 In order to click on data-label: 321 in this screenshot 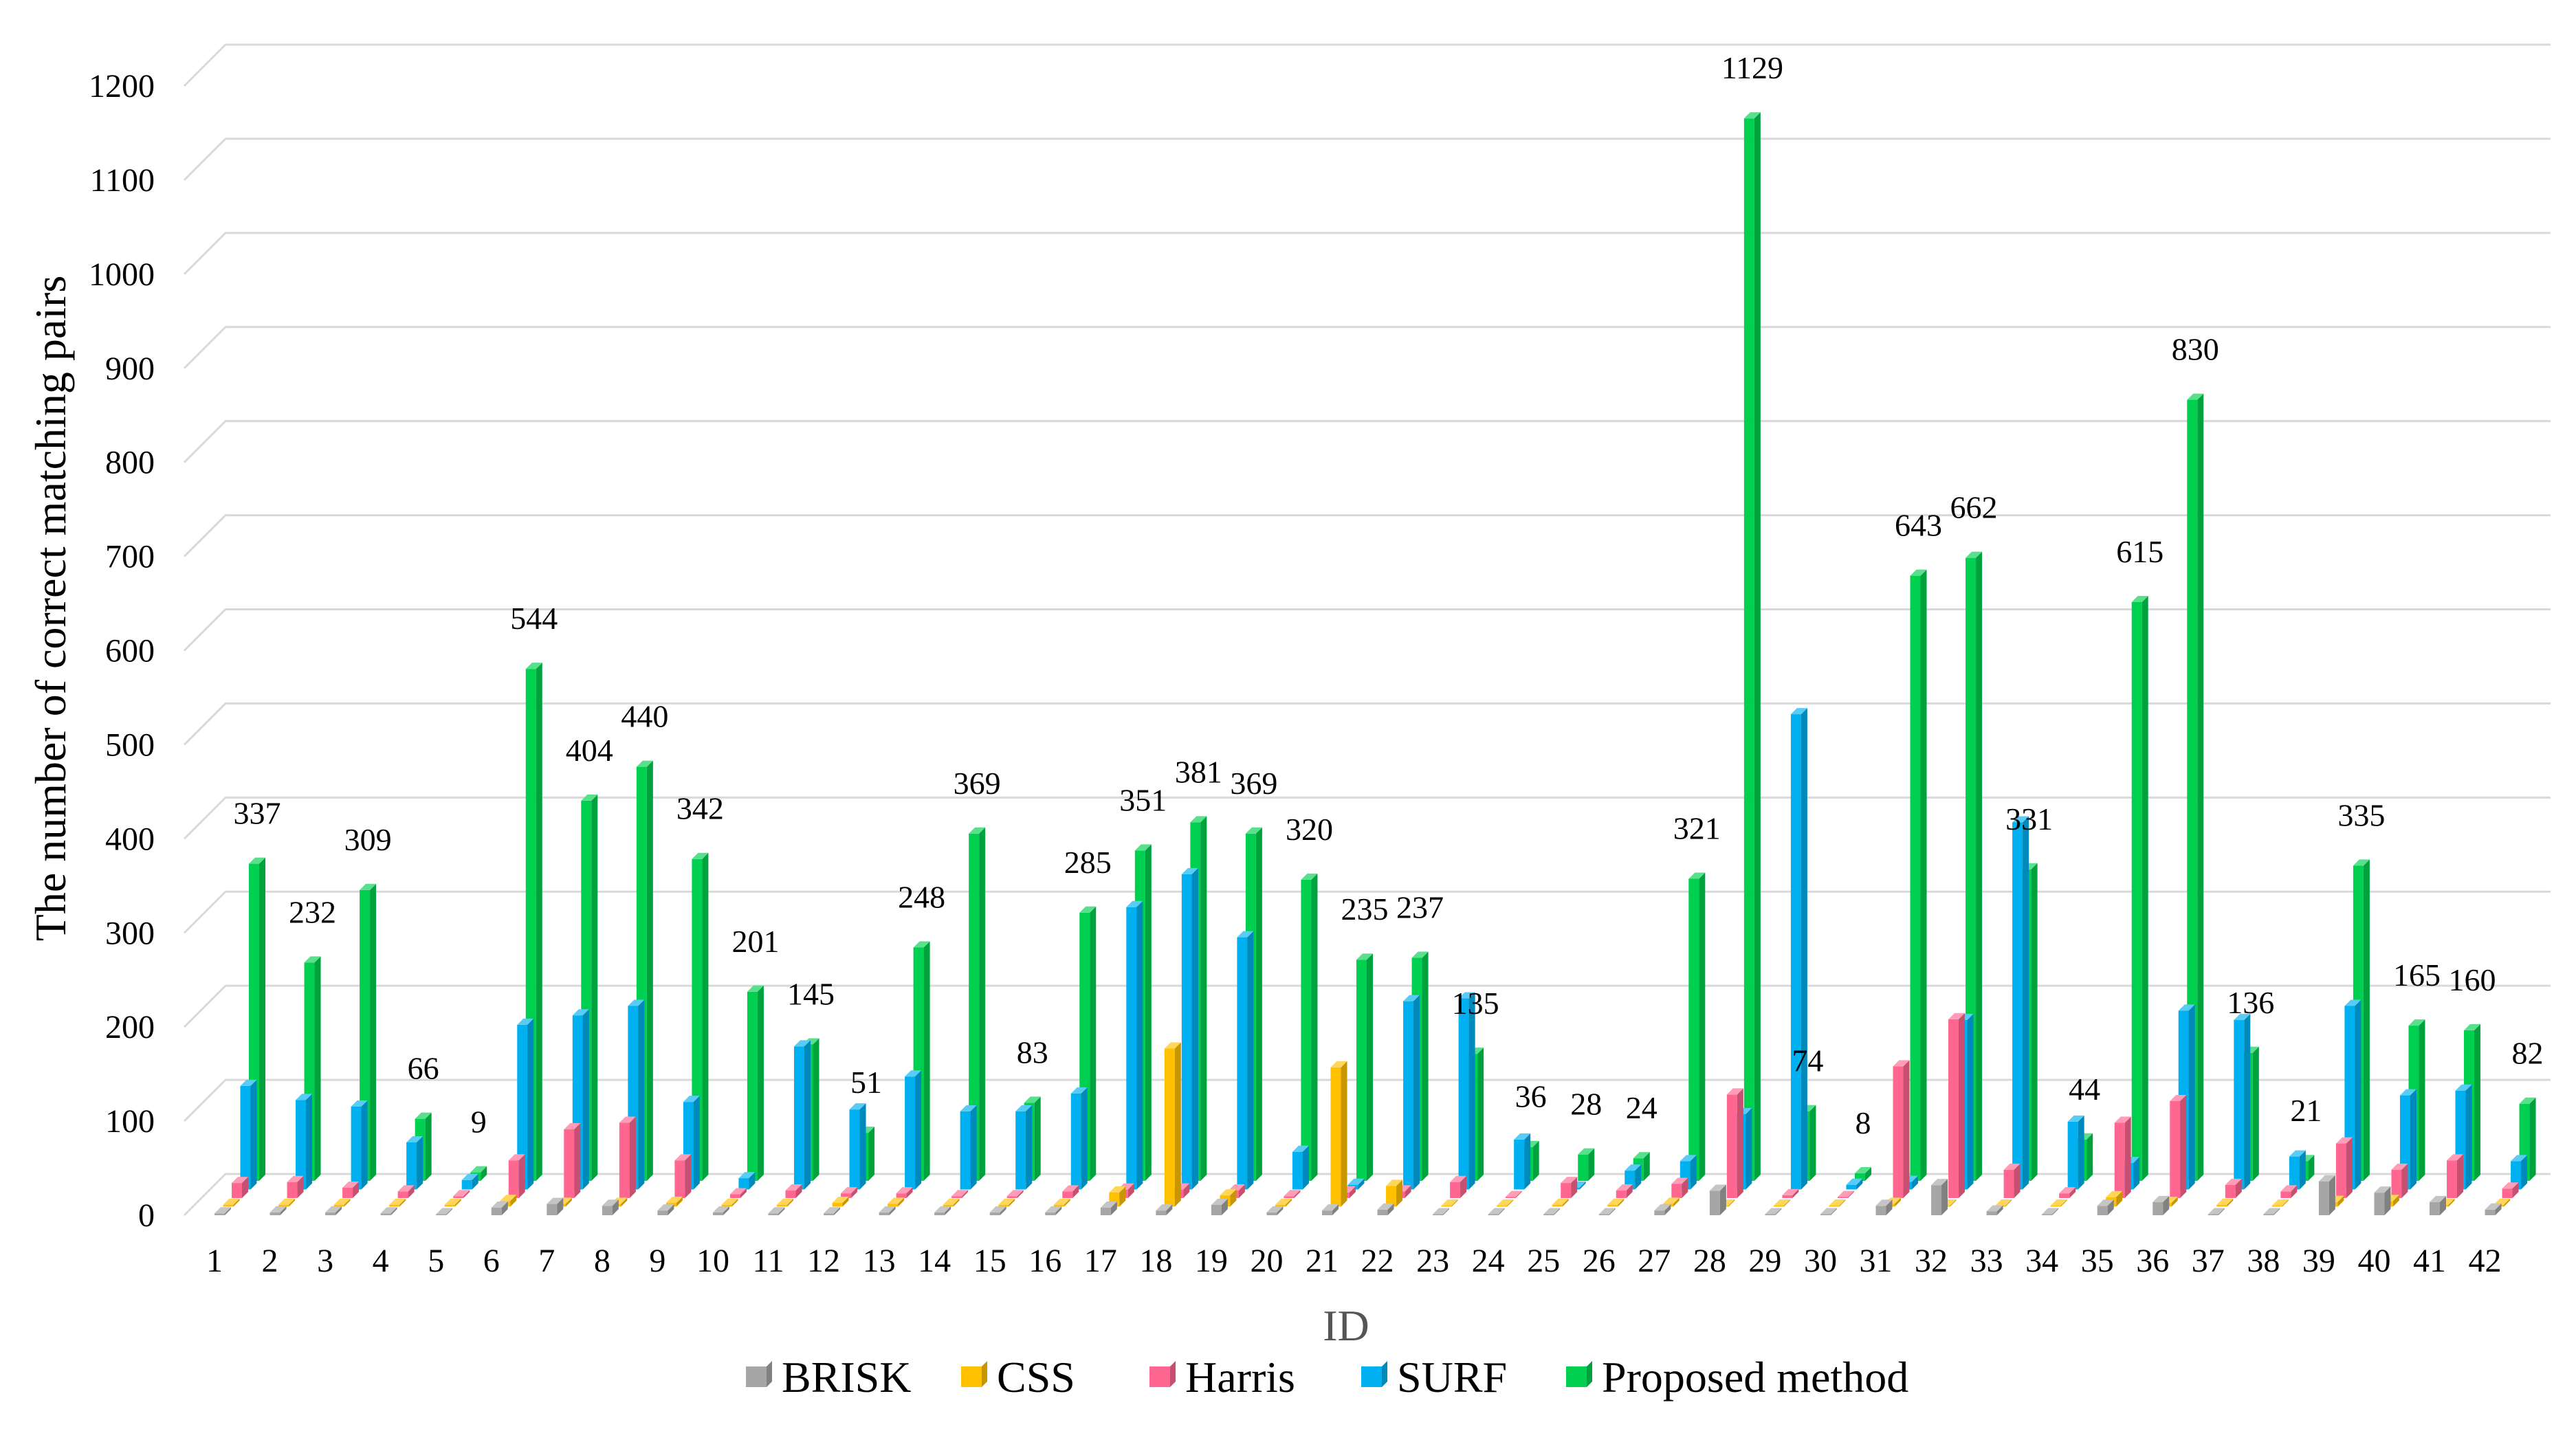, I will do `click(1697, 827)`.